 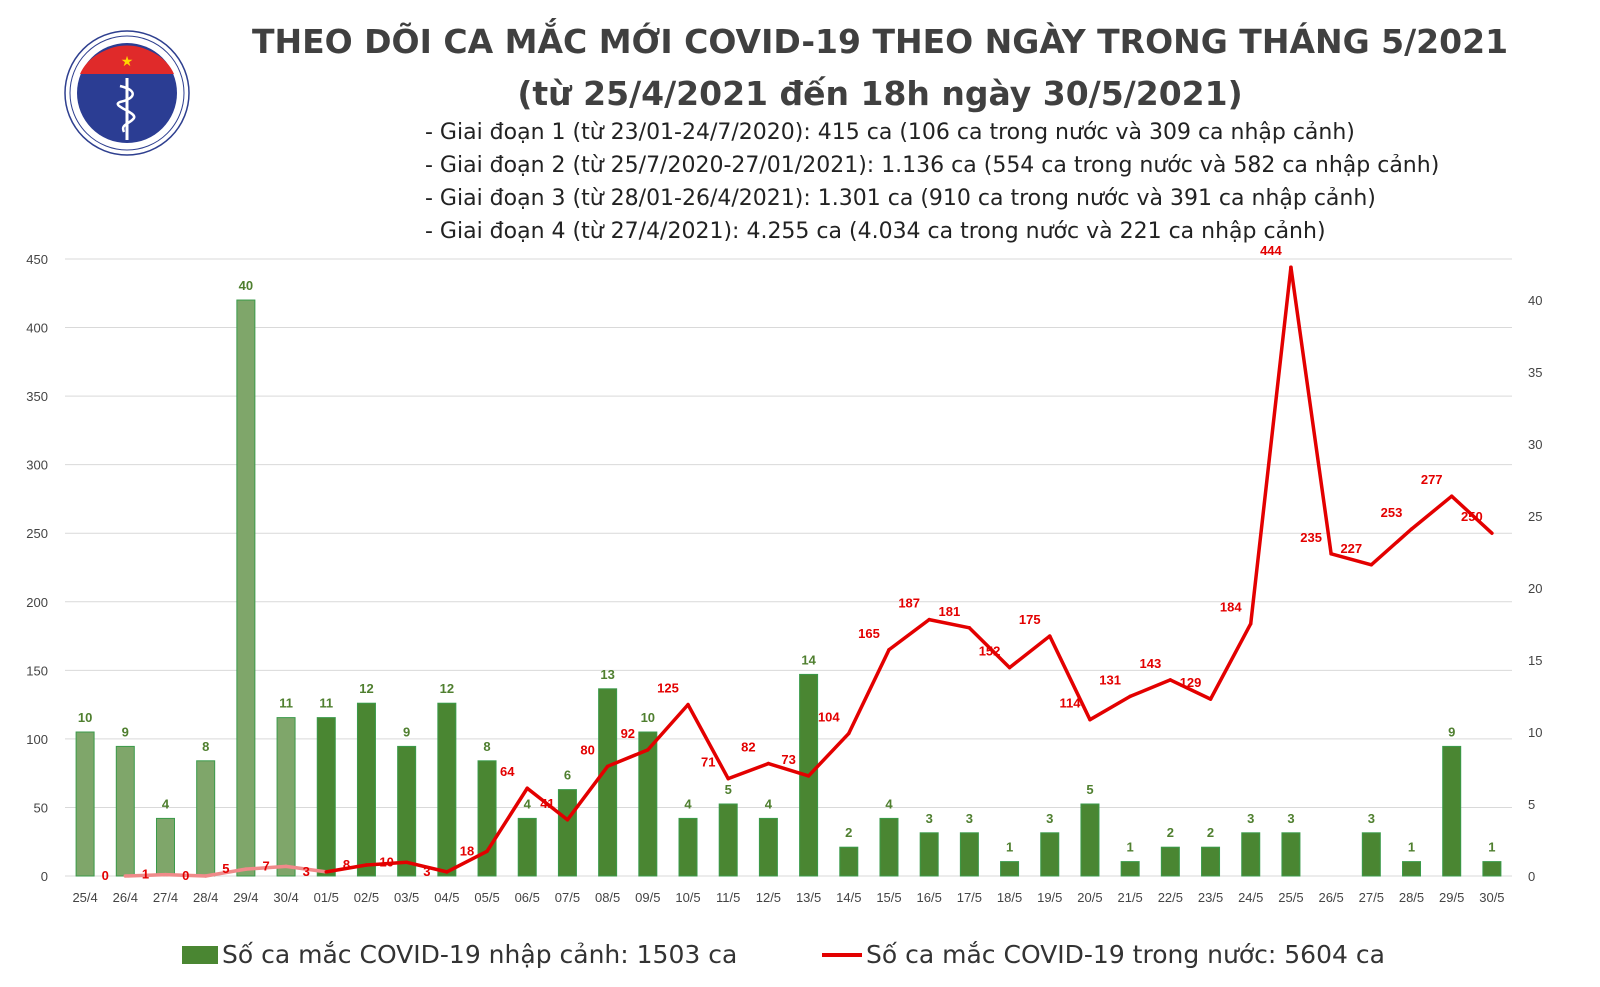 What do you see at coordinates (246, 285) in the screenshot?
I see `bar-data-label: 40` at bounding box center [246, 285].